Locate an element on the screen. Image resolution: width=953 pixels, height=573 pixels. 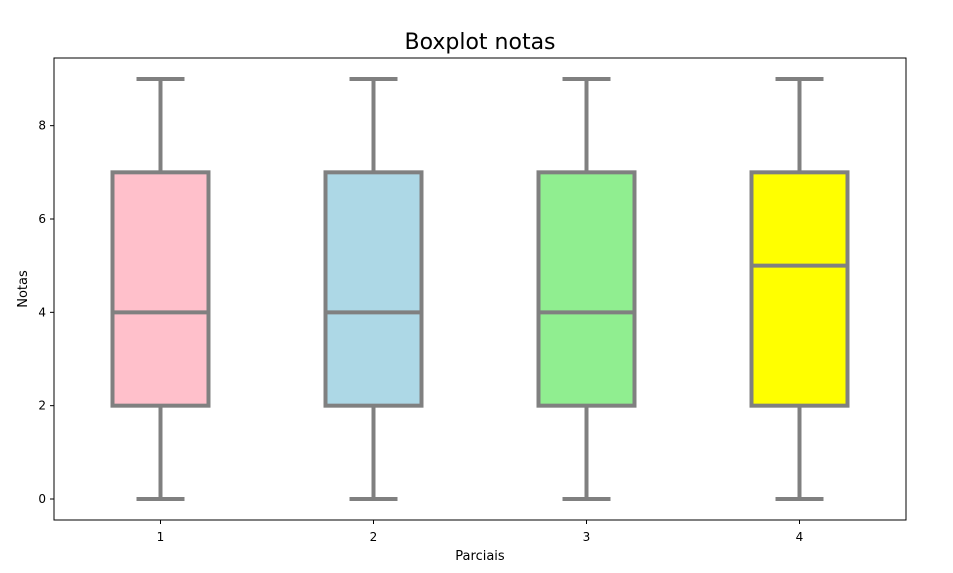
y-tick-label: 6 is located at coordinates (42, 219).